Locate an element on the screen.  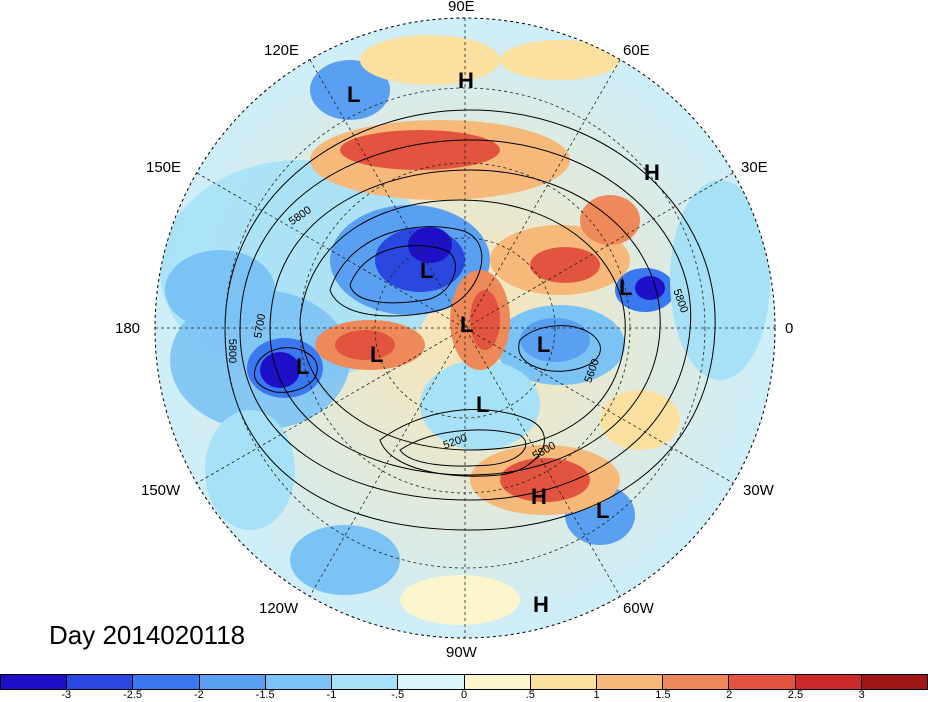
lon-label-90e: 90E is located at coordinates (461, 7).